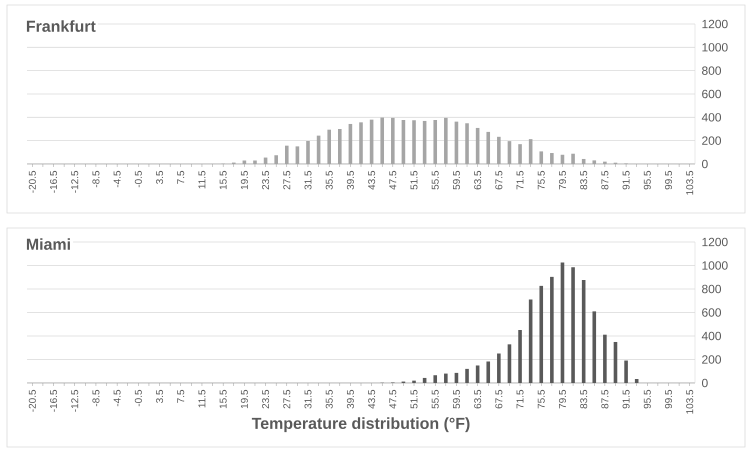 This screenshot has height=449, width=751. What do you see at coordinates (712, 336) in the screenshot?
I see `y-tick-label: 400` at bounding box center [712, 336].